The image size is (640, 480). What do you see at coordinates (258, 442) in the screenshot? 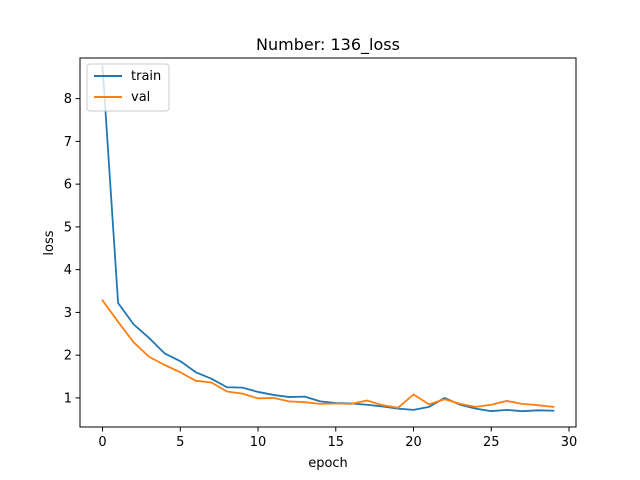
I see `x-tick-label: 10` at bounding box center [258, 442].